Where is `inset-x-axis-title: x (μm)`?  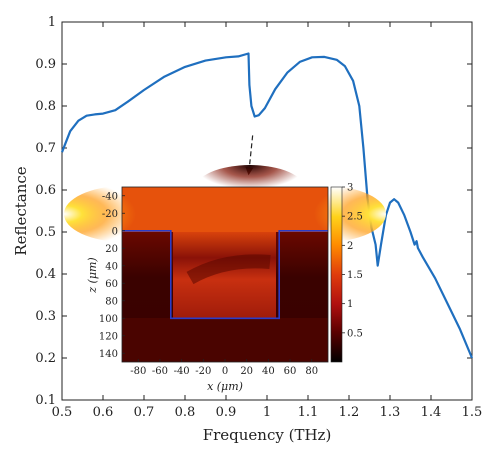 inset-x-axis-title: x (μm) is located at coordinates (225, 386).